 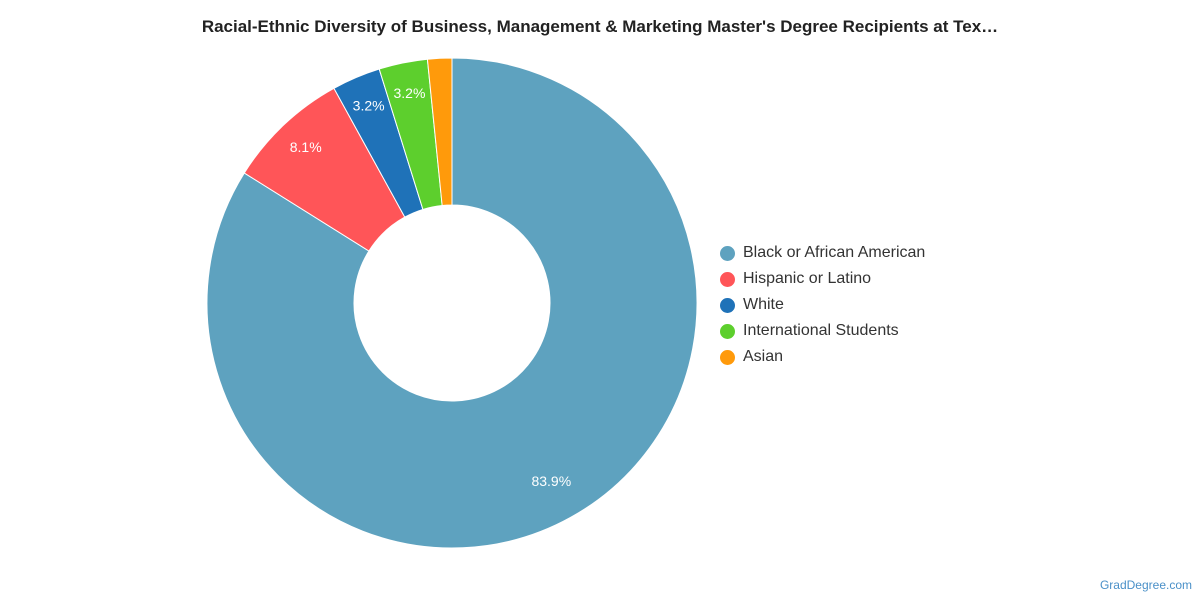 I want to click on data-label-hispanic-or-latino: 8.1%, so click(x=306, y=147).